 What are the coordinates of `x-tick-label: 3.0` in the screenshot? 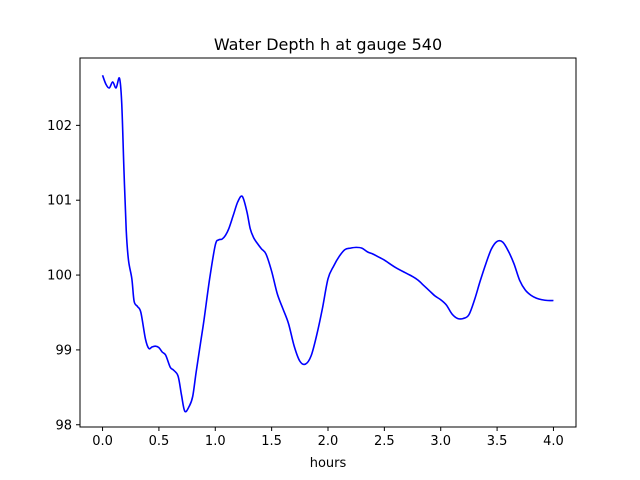 It's located at (440, 441).